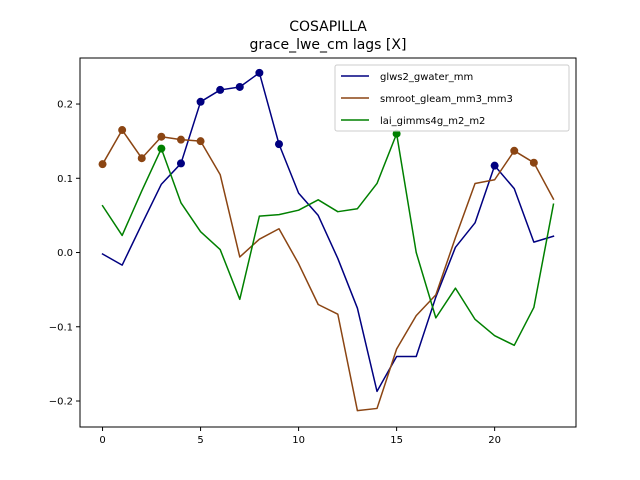  What do you see at coordinates (200, 440) in the screenshot?
I see `x-tick-label: 5` at bounding box center [200, 440].